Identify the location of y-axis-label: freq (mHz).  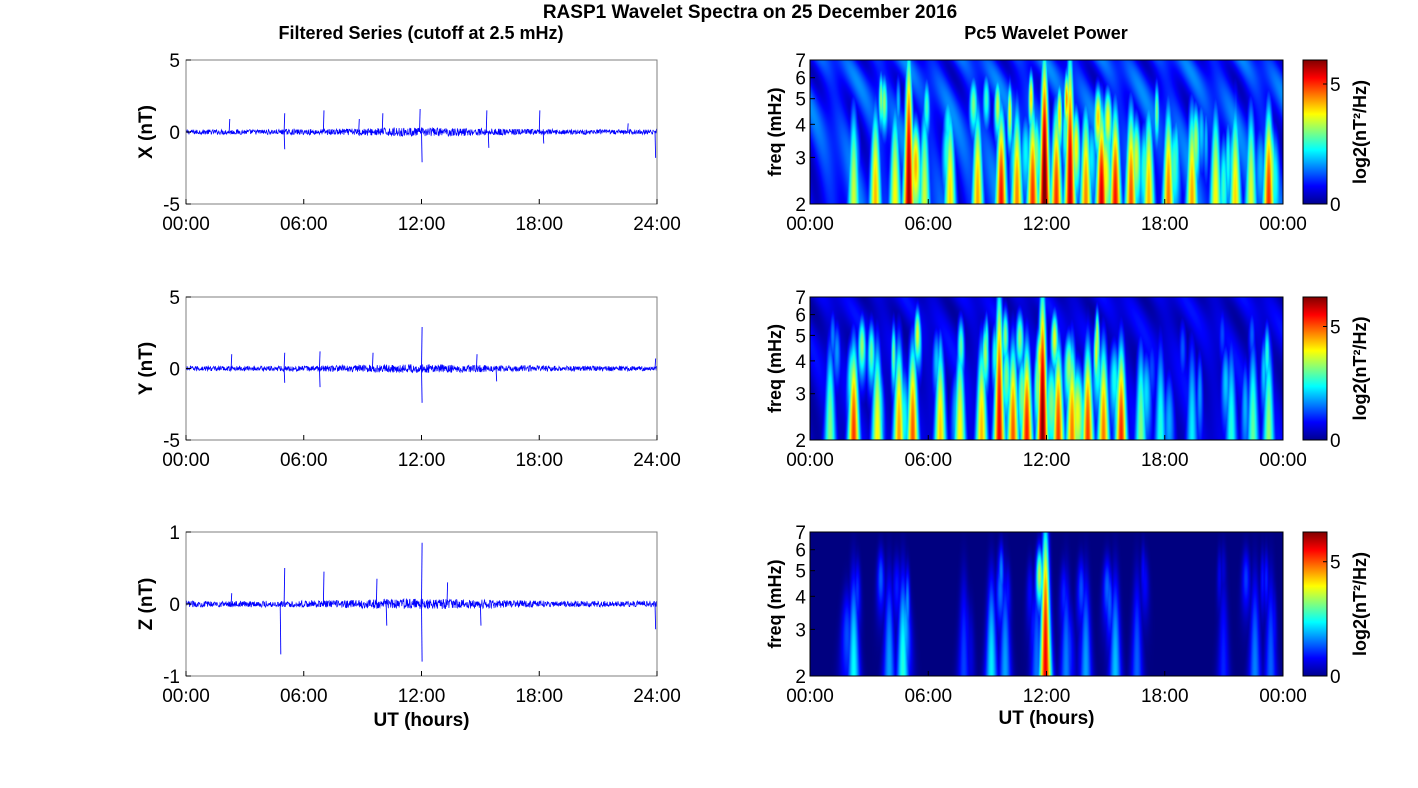
(775, 368).